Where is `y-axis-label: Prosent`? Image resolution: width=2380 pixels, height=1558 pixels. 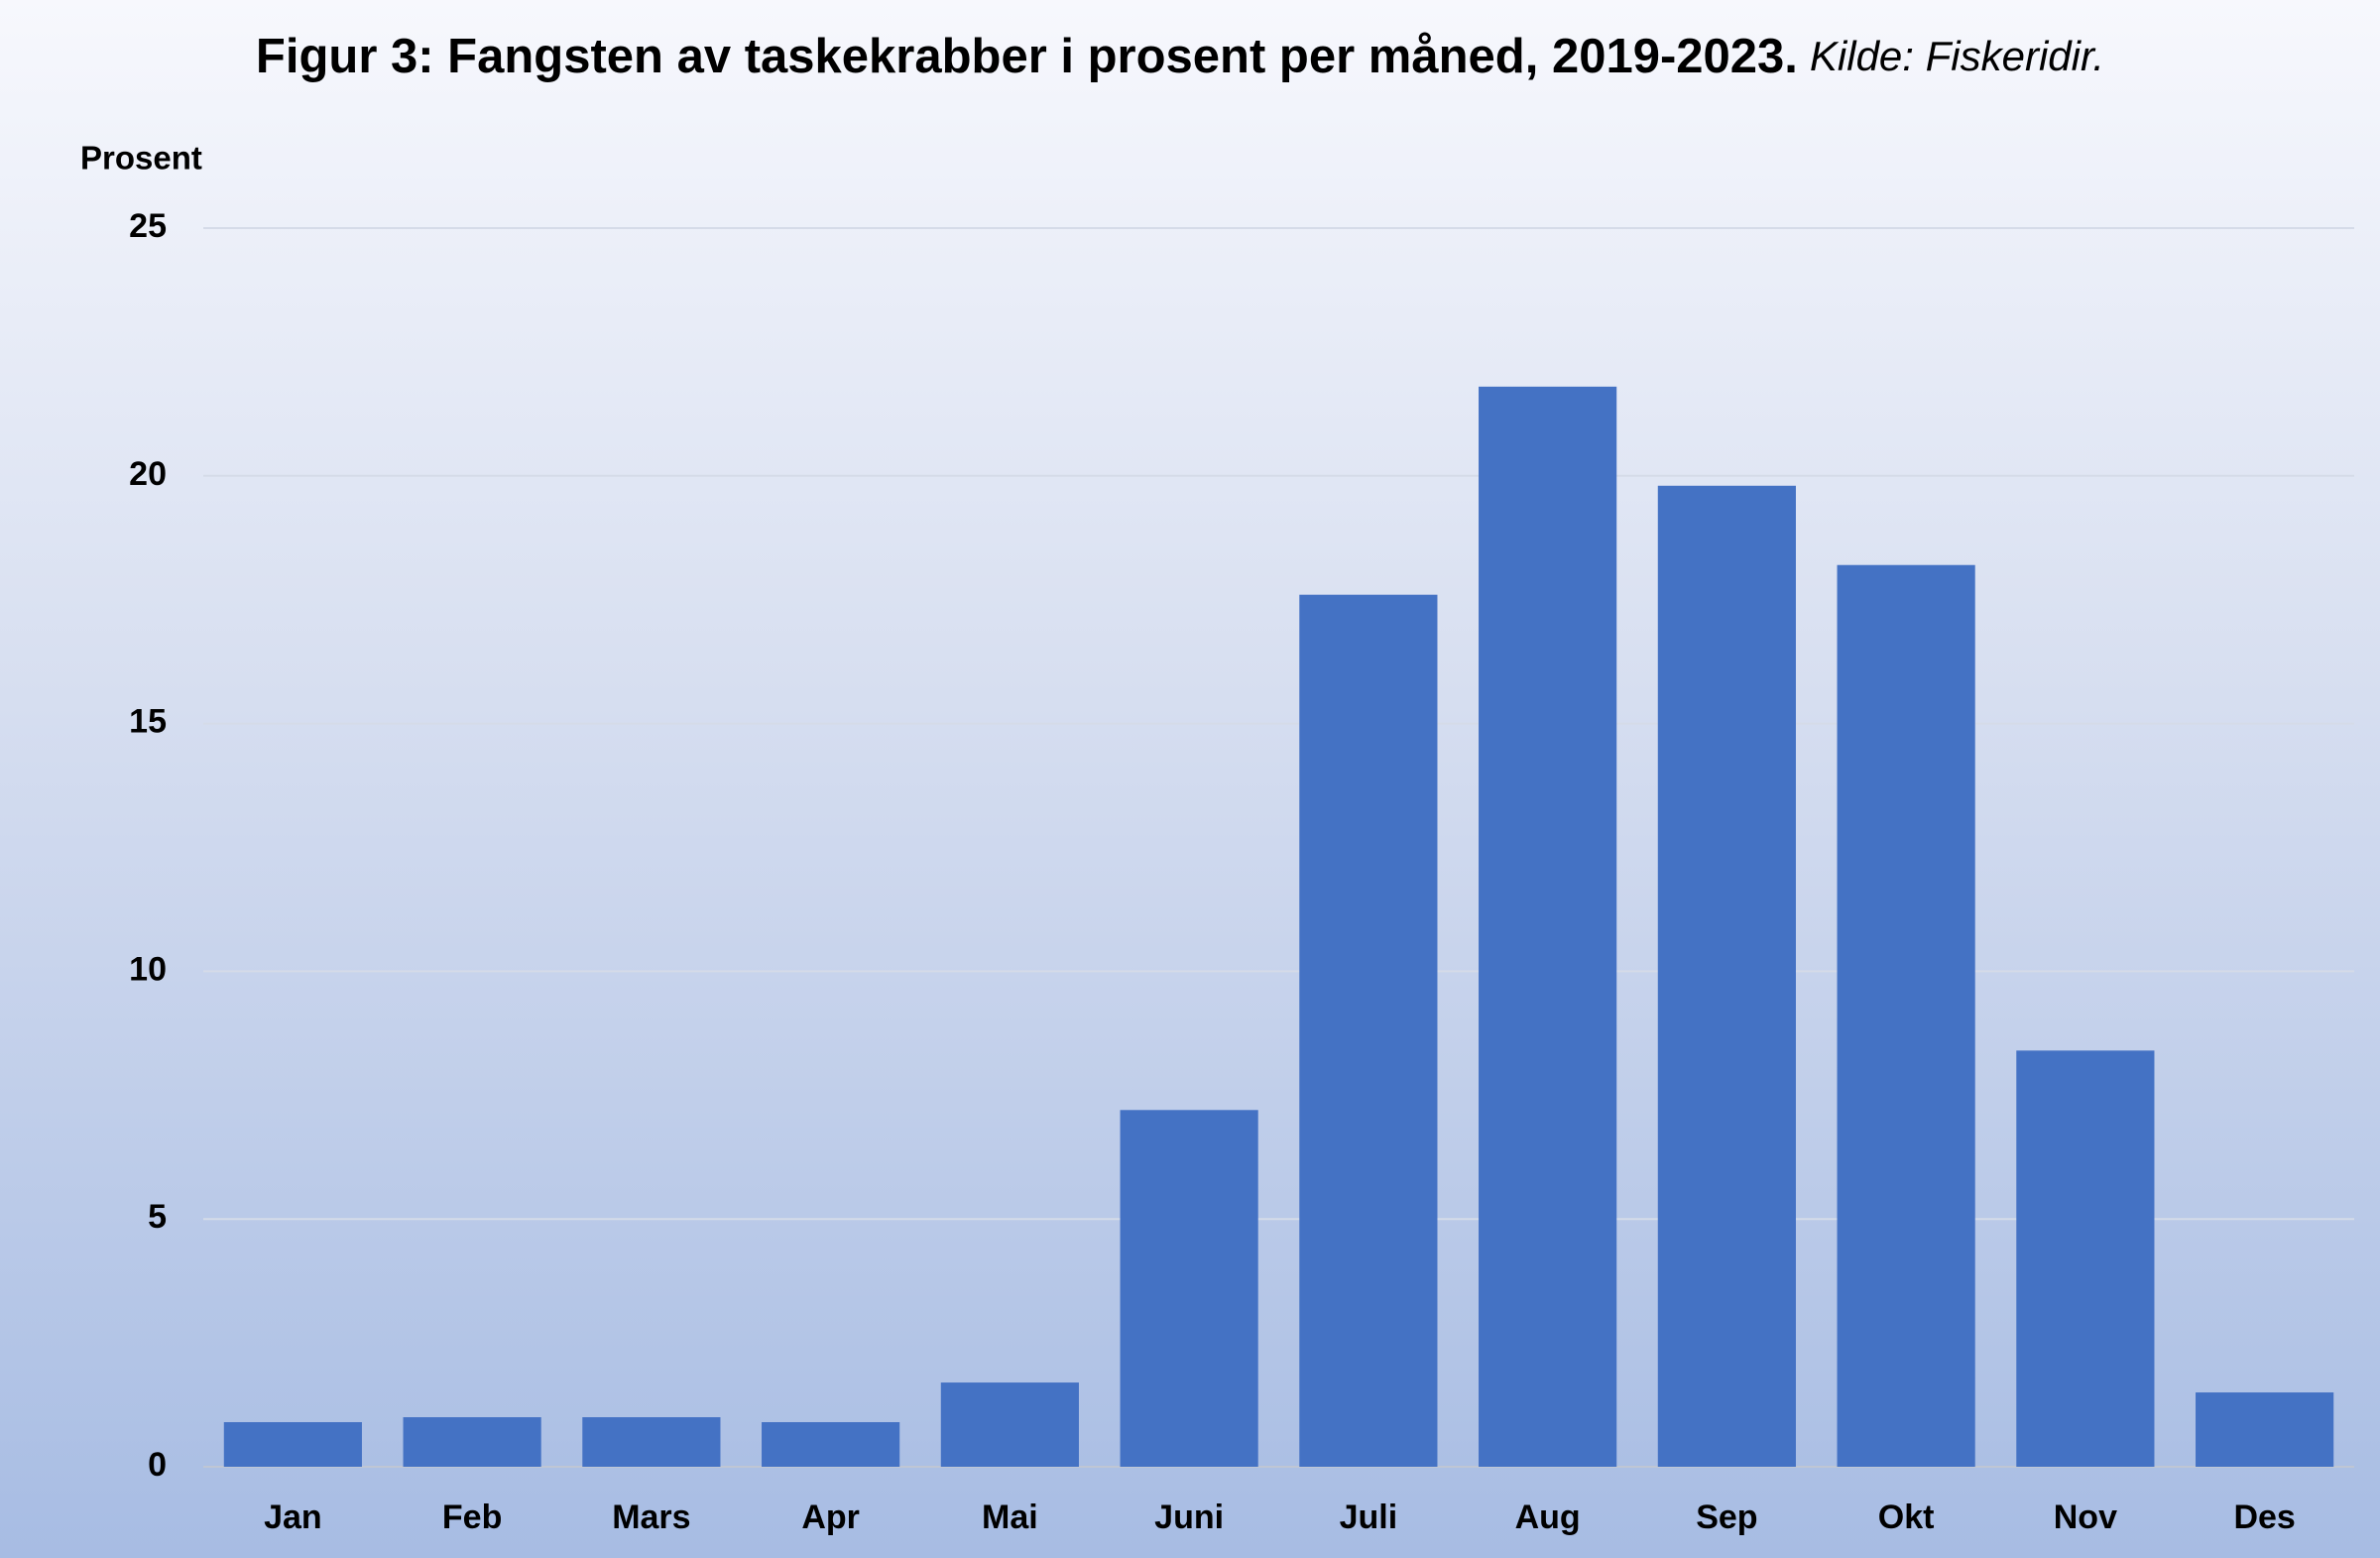 y-axis-label: Prosent is located at coordinates (141, 158).